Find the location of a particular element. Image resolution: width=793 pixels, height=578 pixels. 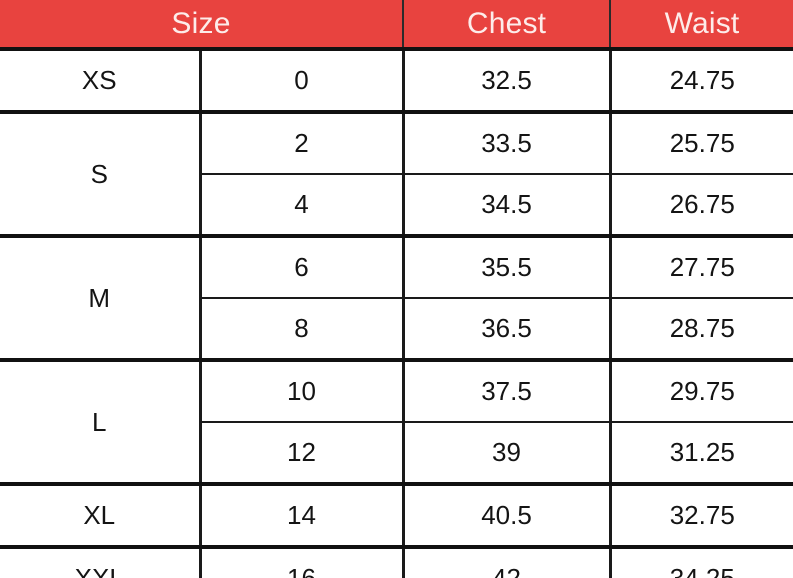

table-row: XXL 16 42 34.25 is located at coordinates (396, 561).